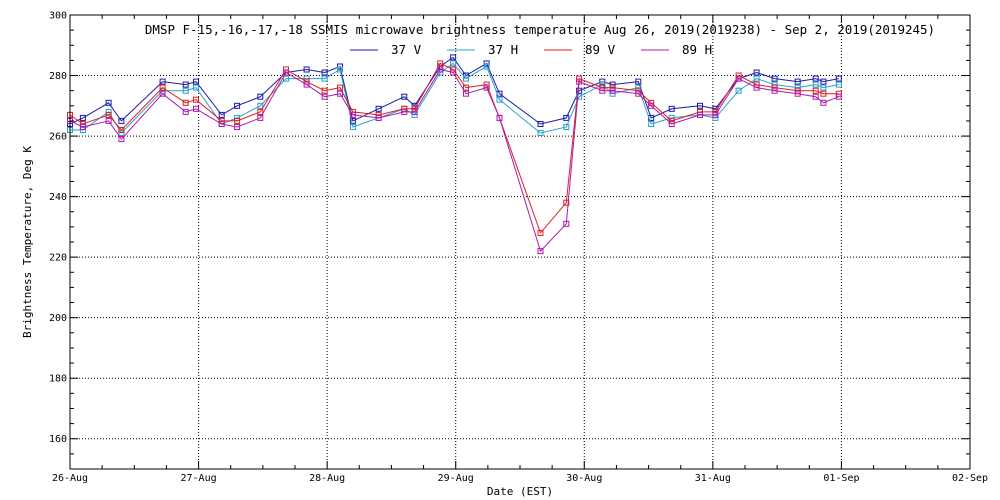  Describe the element at coordinates (503, 49) in the screenshot. I see `legend-label: 37 H` at that location.